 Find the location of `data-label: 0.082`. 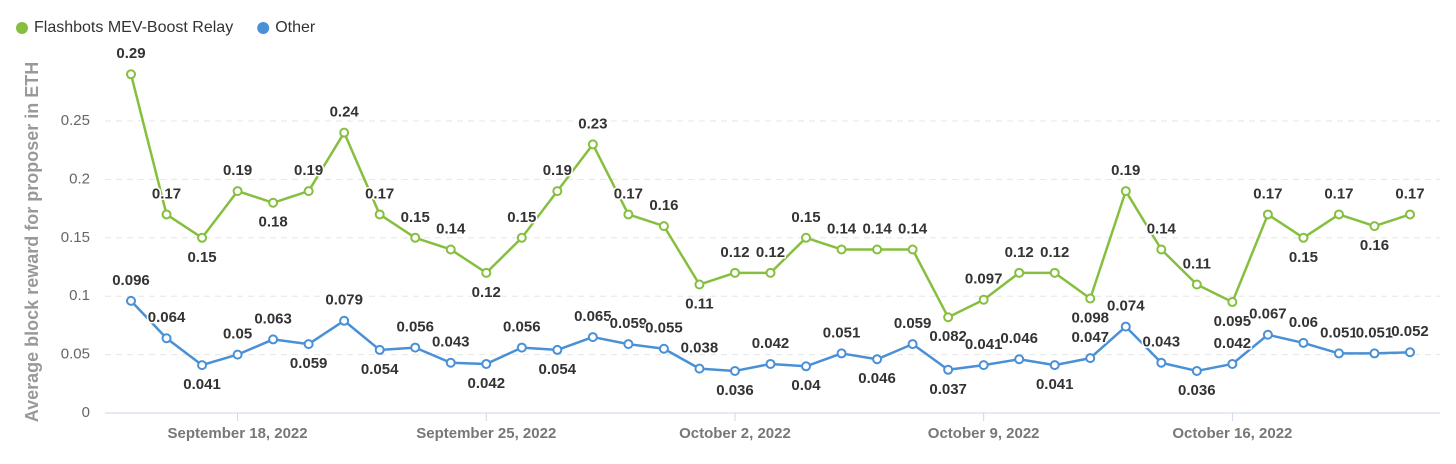

data-label: 0.082 is located at coordinates (948, 336).